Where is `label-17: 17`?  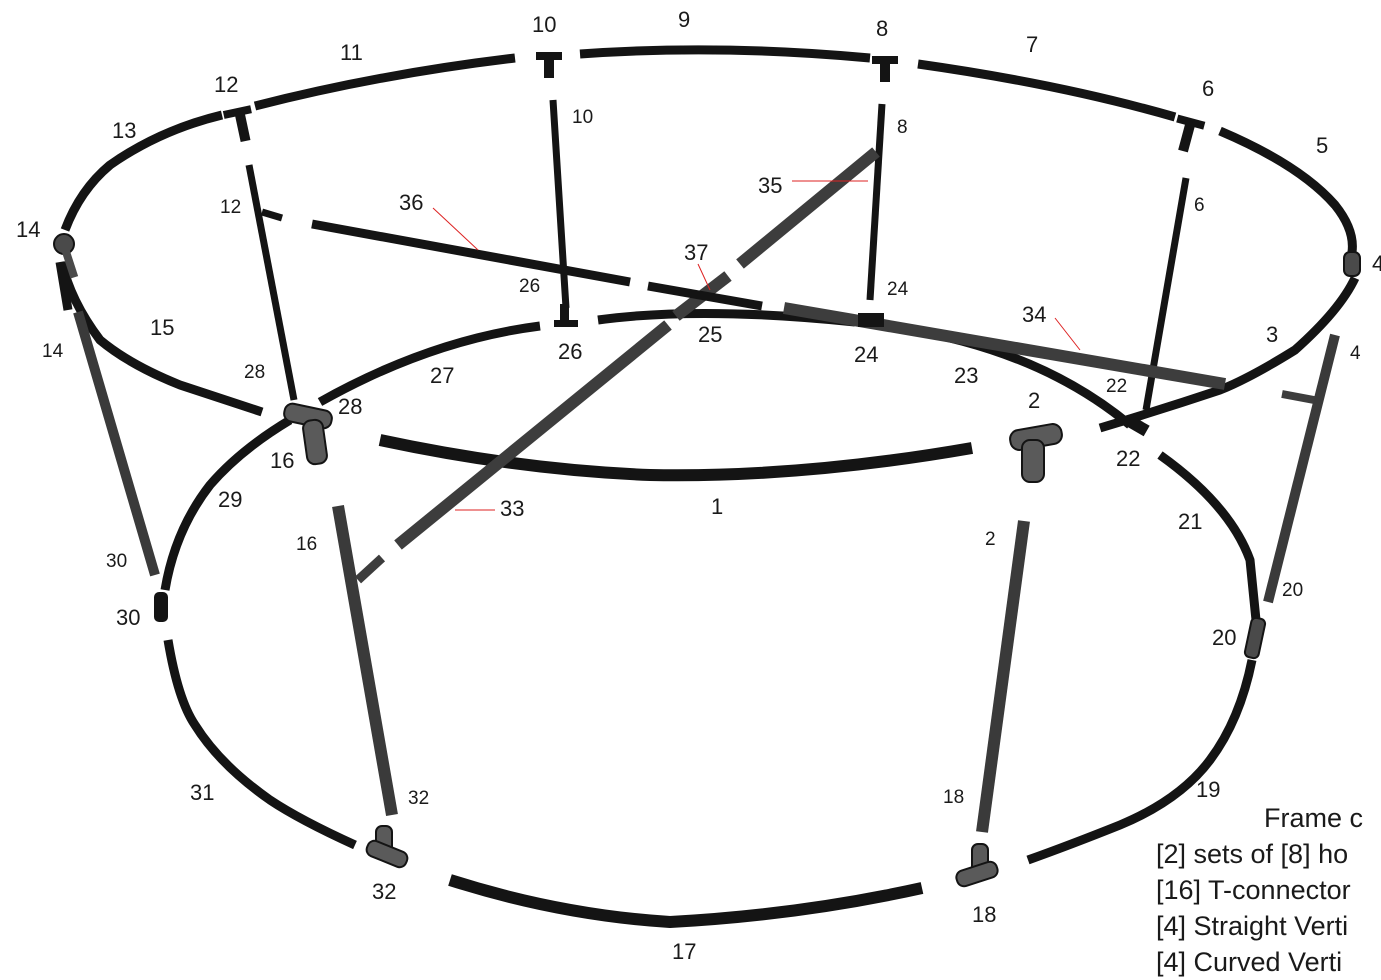 label-17: 17 is located at coordinates (684, 950).